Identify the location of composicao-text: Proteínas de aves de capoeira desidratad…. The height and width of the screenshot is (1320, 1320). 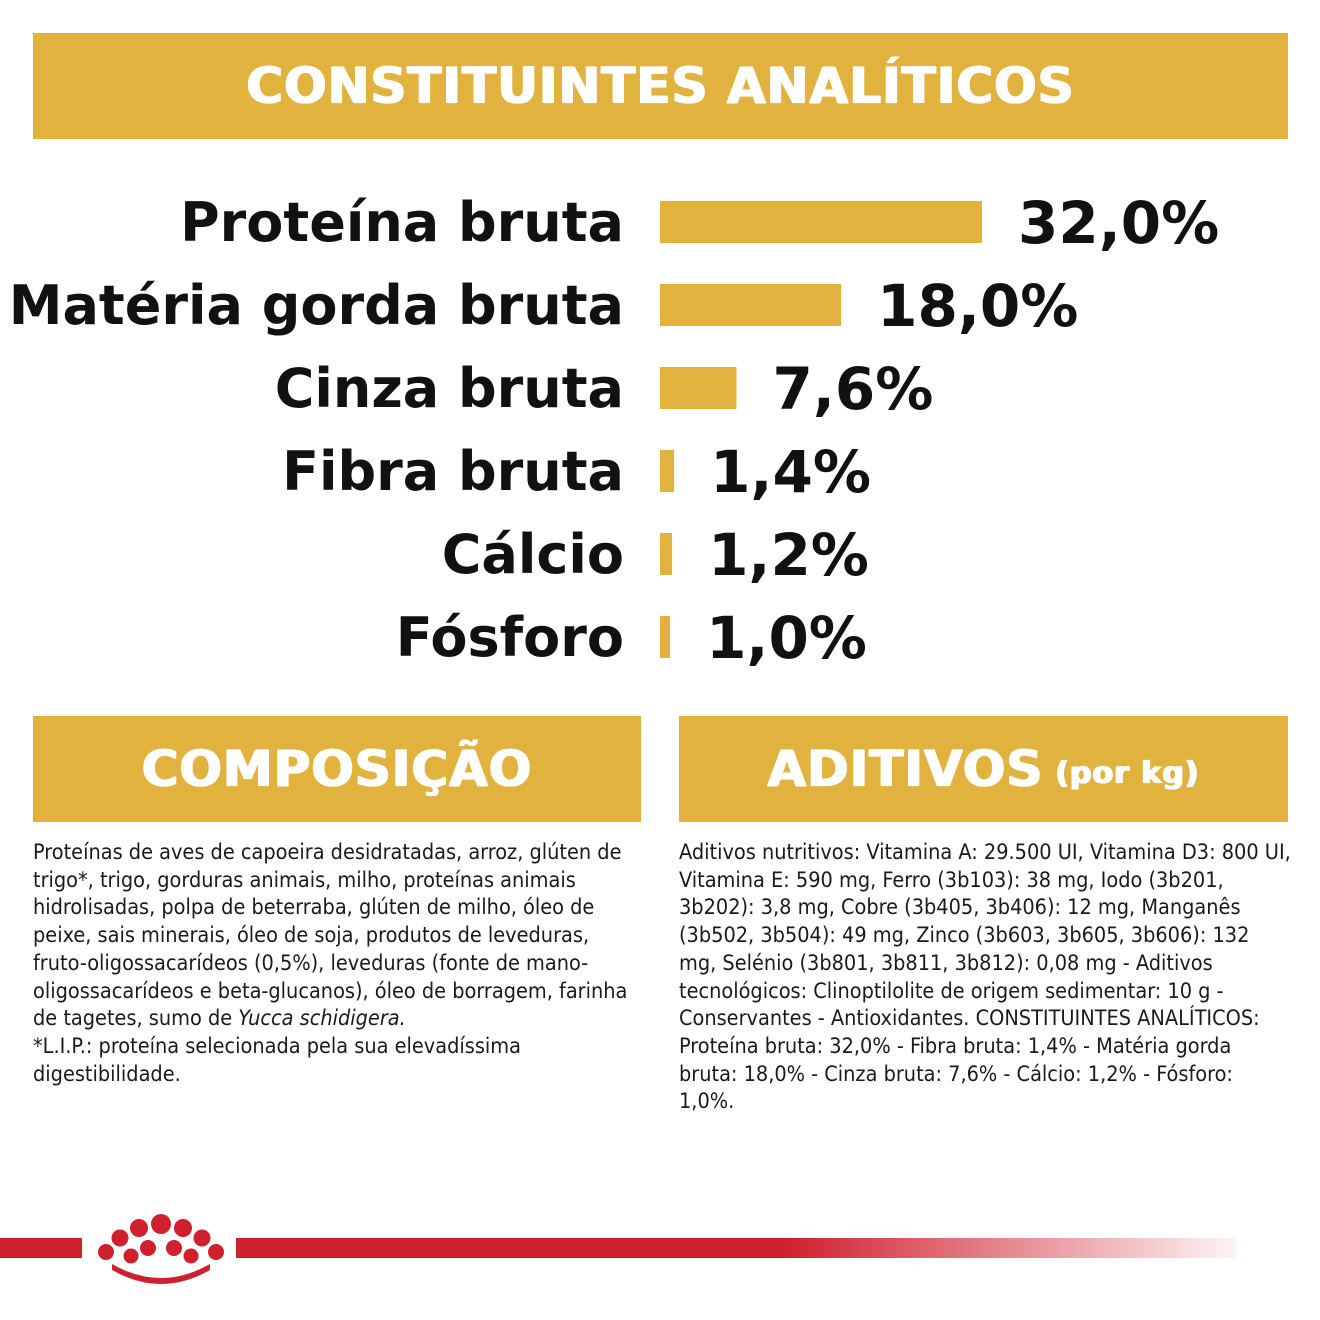
(333, 963).